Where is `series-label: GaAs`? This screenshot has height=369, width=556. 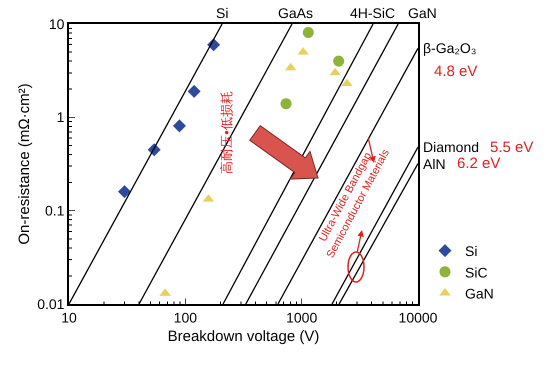 series-label: GaAs is located at coordinates (296, 13).